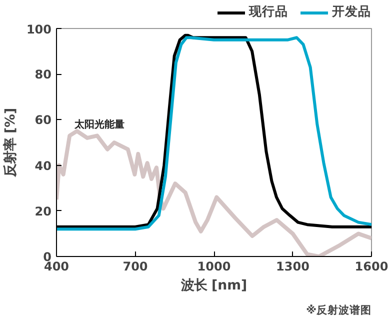  What do you see at coordinates (39, 29) in the screenshot?
I see `y-tick-label: 100` at bounding box center [39, 29].